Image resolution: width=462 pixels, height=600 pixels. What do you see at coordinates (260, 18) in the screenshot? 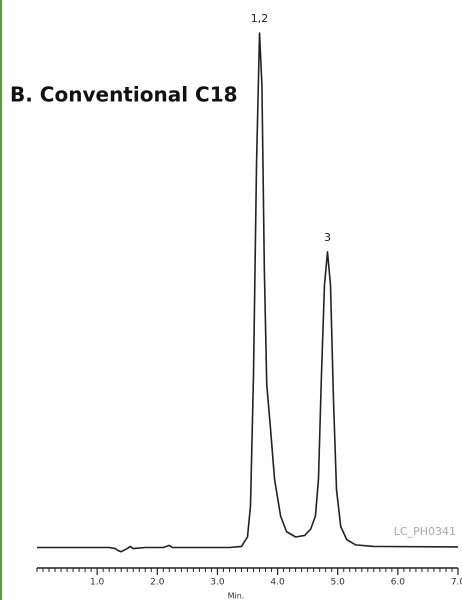
I see `peak-label: 1,2` at bounding box center [260, 18].